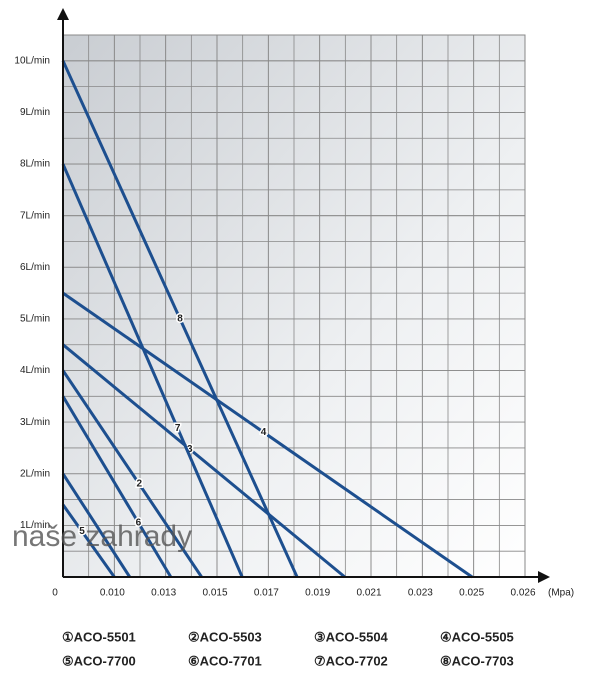 This screenshot has height=680, width=594. What do you see at coordinates (477, 636) in the screenshot?
I see `legend-entry: ④ACO-5505` at bounding box center [477, 636].